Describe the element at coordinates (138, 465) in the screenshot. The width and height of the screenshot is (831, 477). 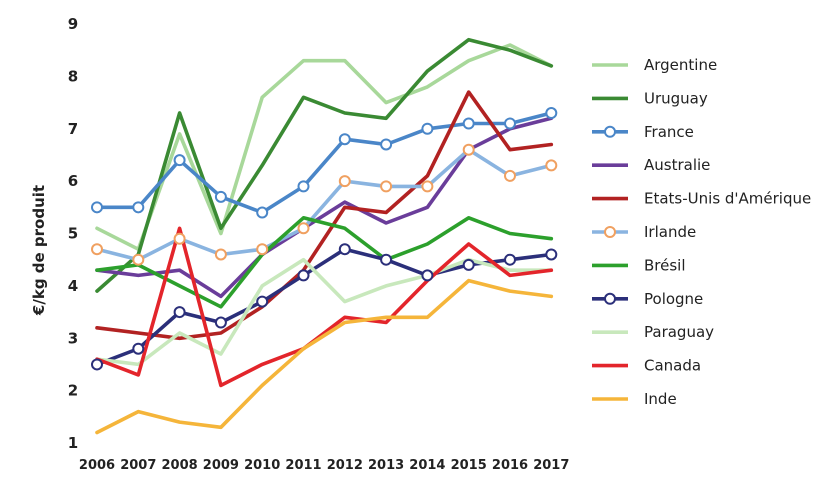
I see `x-tick-label: 2007` at that location.